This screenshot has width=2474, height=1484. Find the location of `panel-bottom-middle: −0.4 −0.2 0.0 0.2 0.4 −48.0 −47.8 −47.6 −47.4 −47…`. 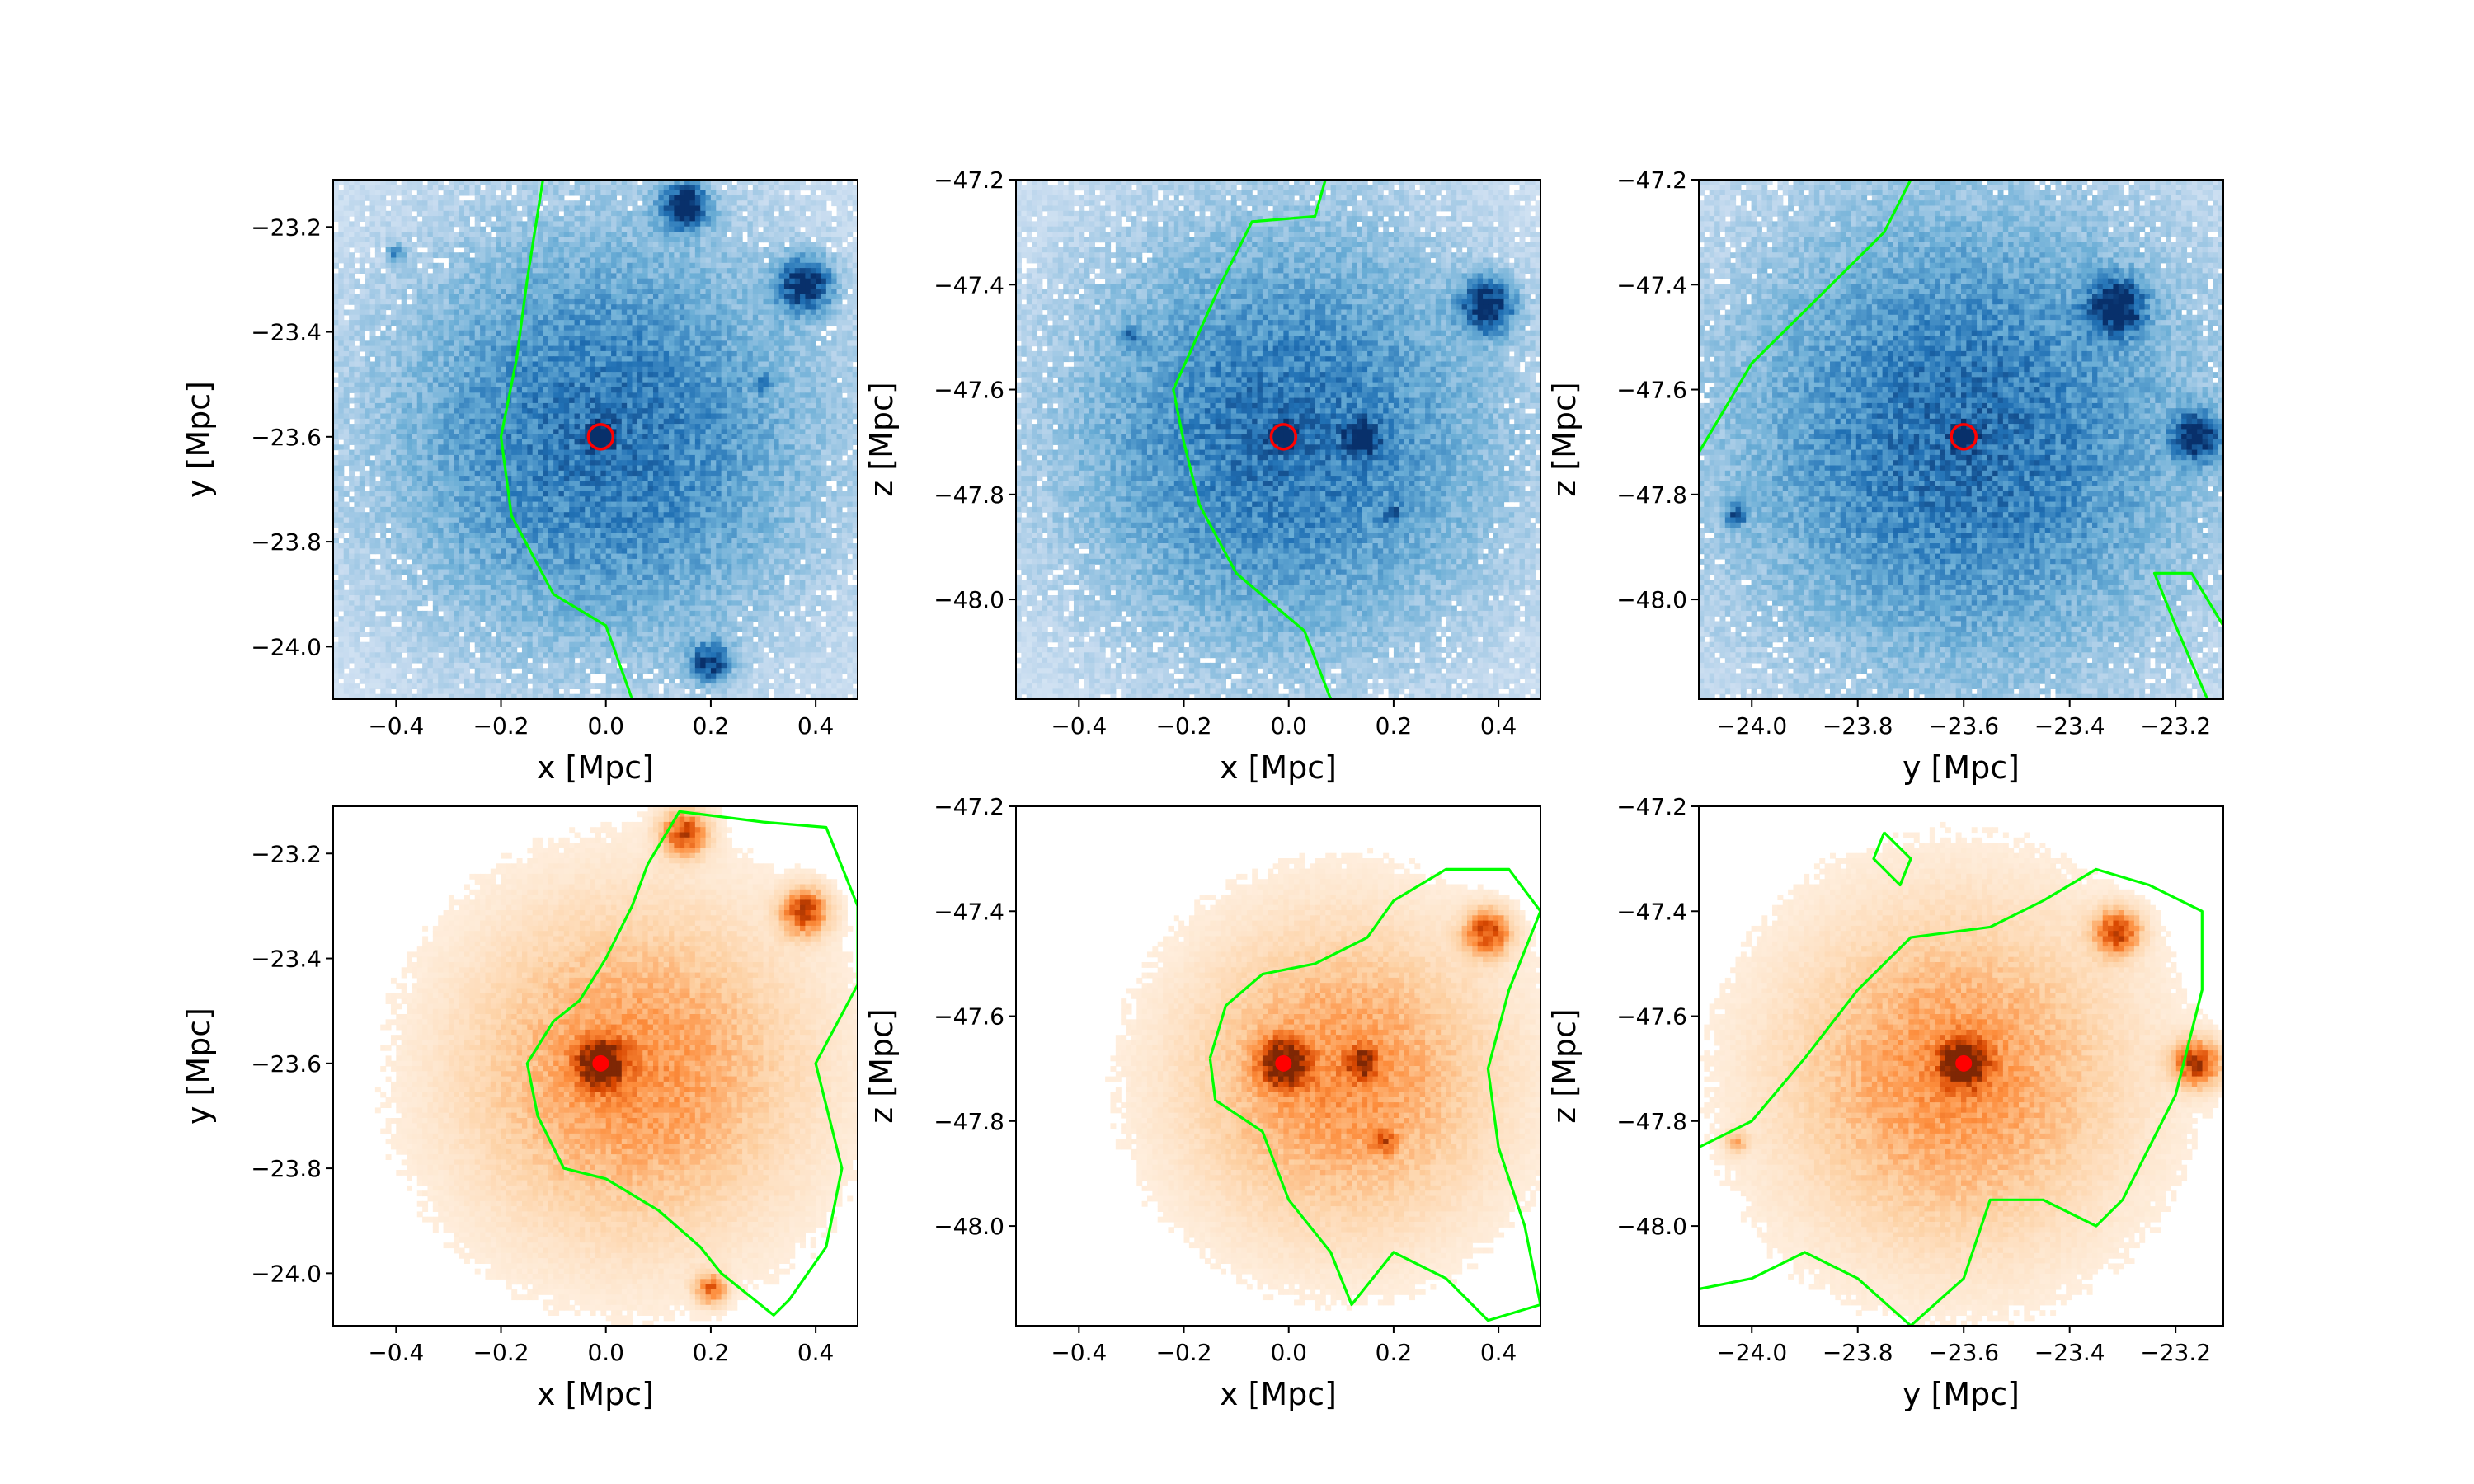

panel-bottom-middle: −0.4 −0.2 0.0 0.2 0.4 −48.0 −47.8 −47.6 −47.4 −47… is located at coordinates (1202, 1102).